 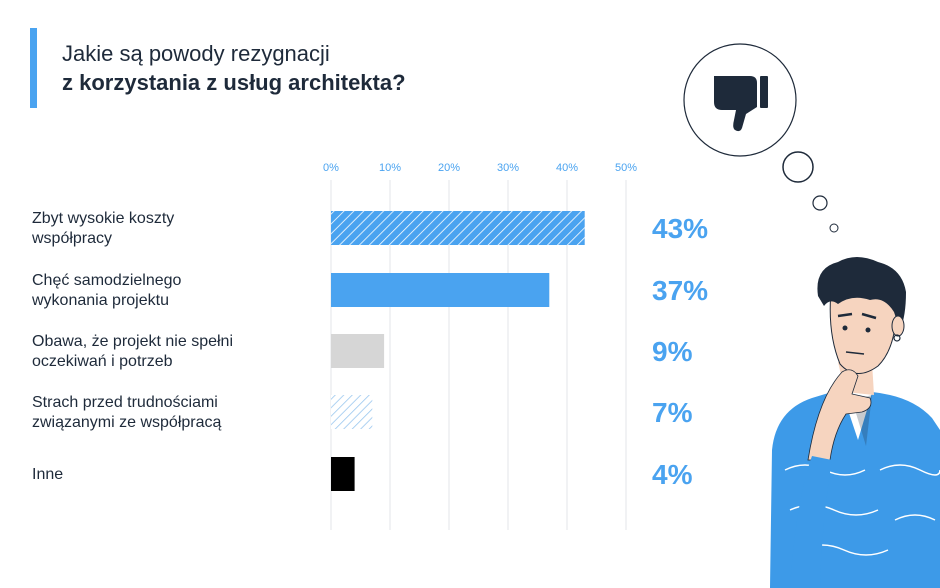 What do you see at coordinates (672, 474) in the screenshot?
I see `value-label: 4%` at bounding box center [672, 474].